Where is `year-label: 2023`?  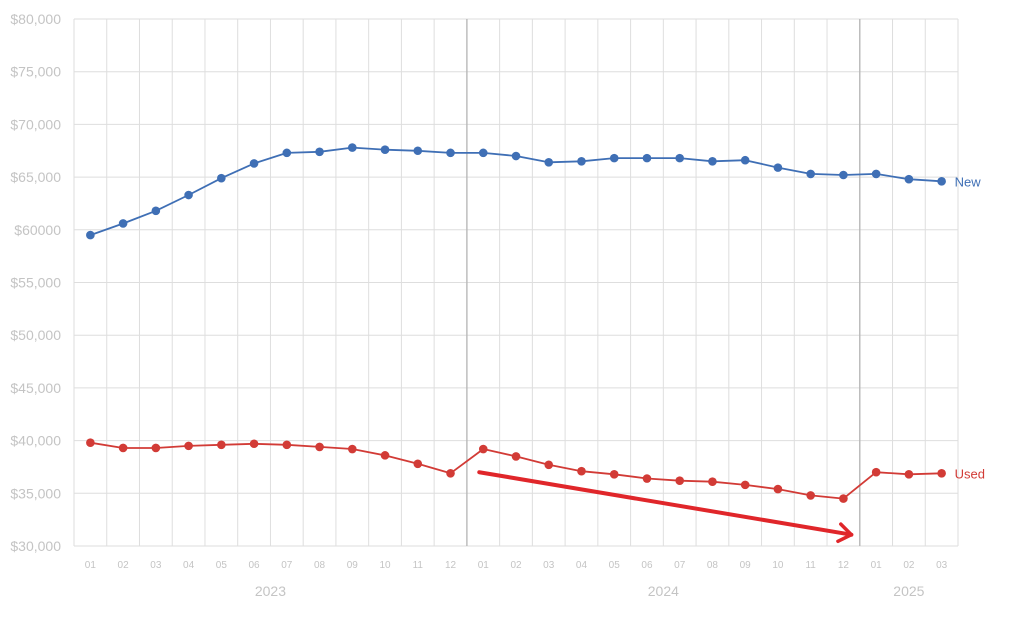 year-label: 2023 is located at coordinates (270, 591).